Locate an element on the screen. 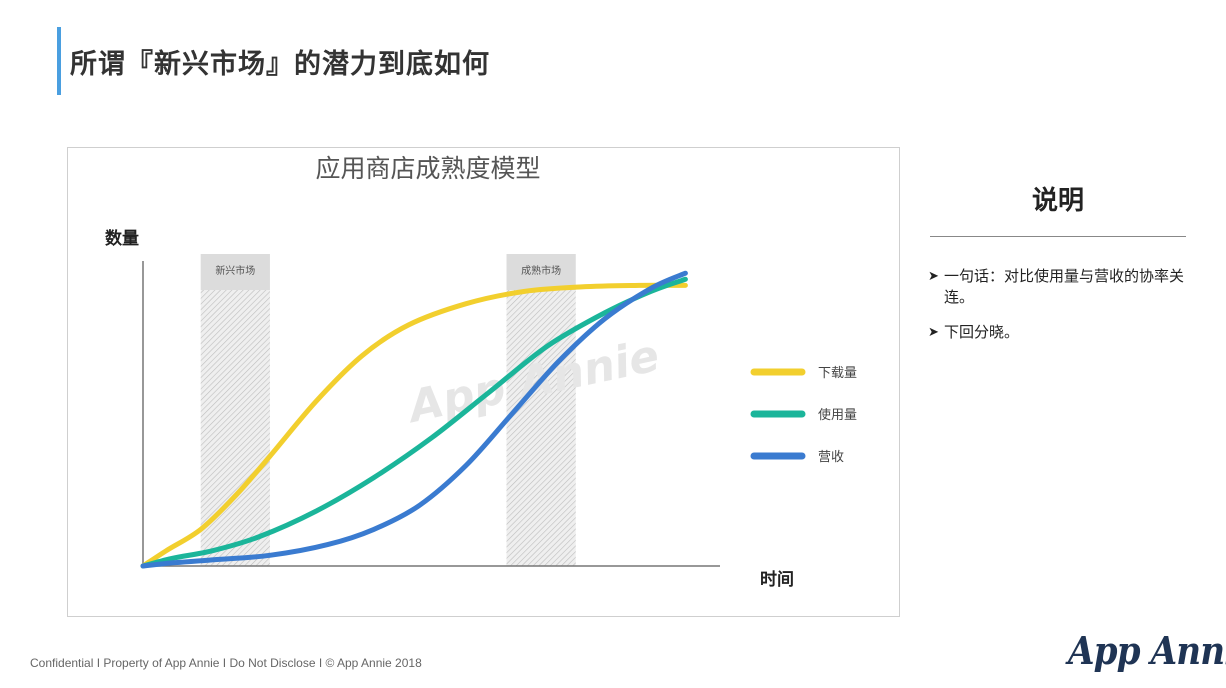 The width and height of the screenshot is (1226, 688). note-text: 下回分晓。 is located at coordinates (982, 332).